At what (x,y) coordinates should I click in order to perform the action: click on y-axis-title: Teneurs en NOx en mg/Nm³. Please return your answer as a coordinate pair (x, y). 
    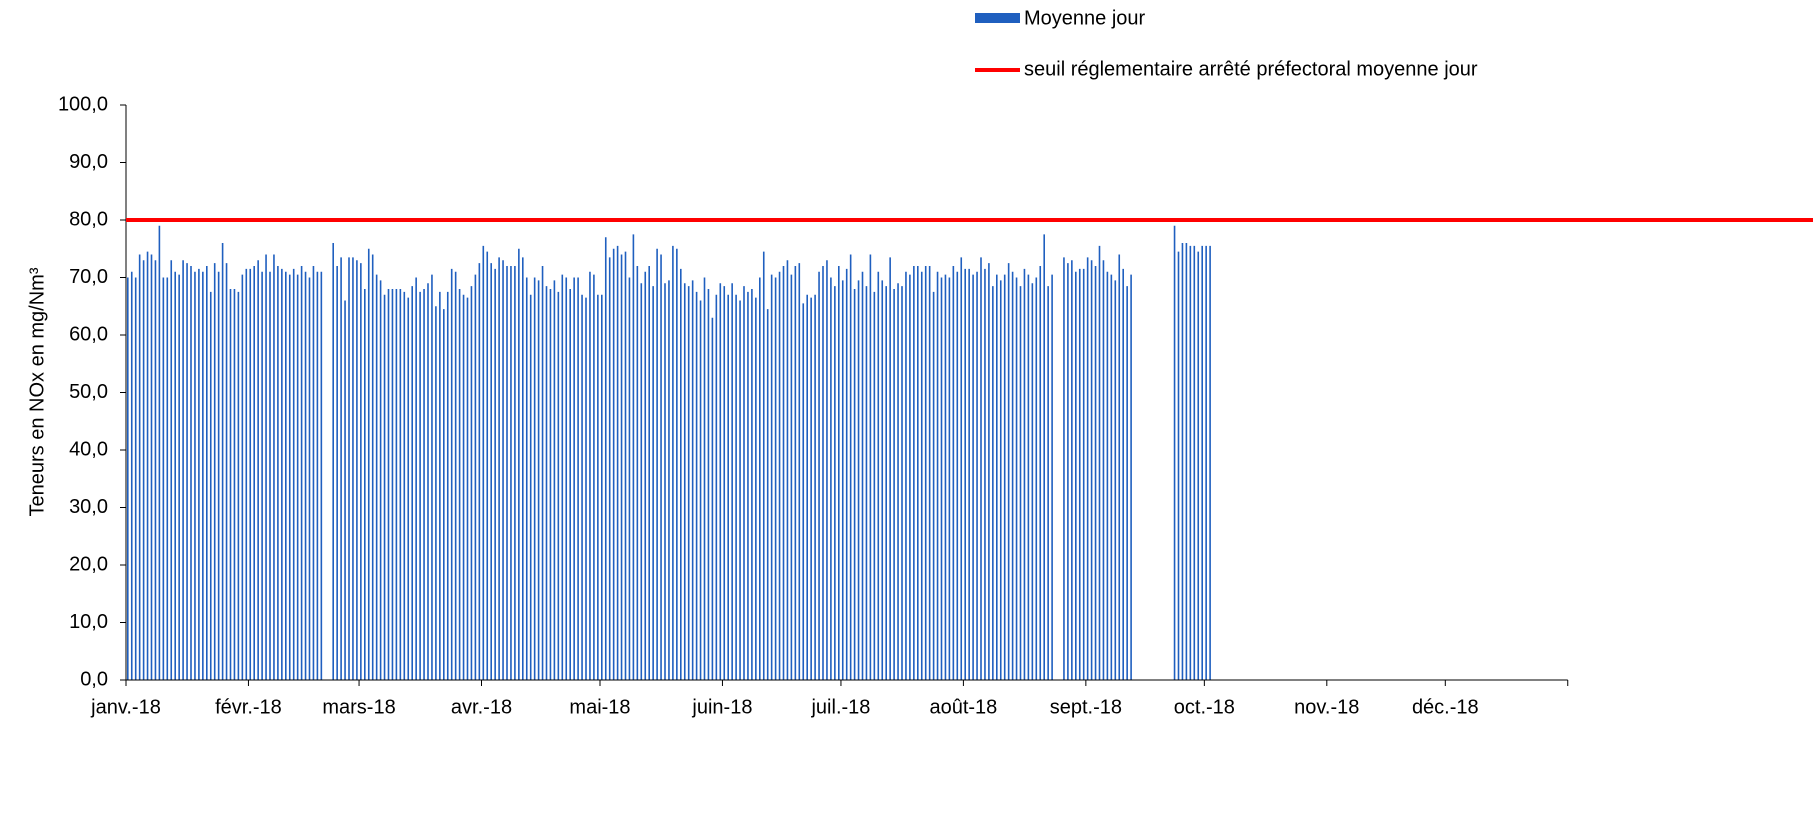
    Looking at the image, I should click on (37, 391).